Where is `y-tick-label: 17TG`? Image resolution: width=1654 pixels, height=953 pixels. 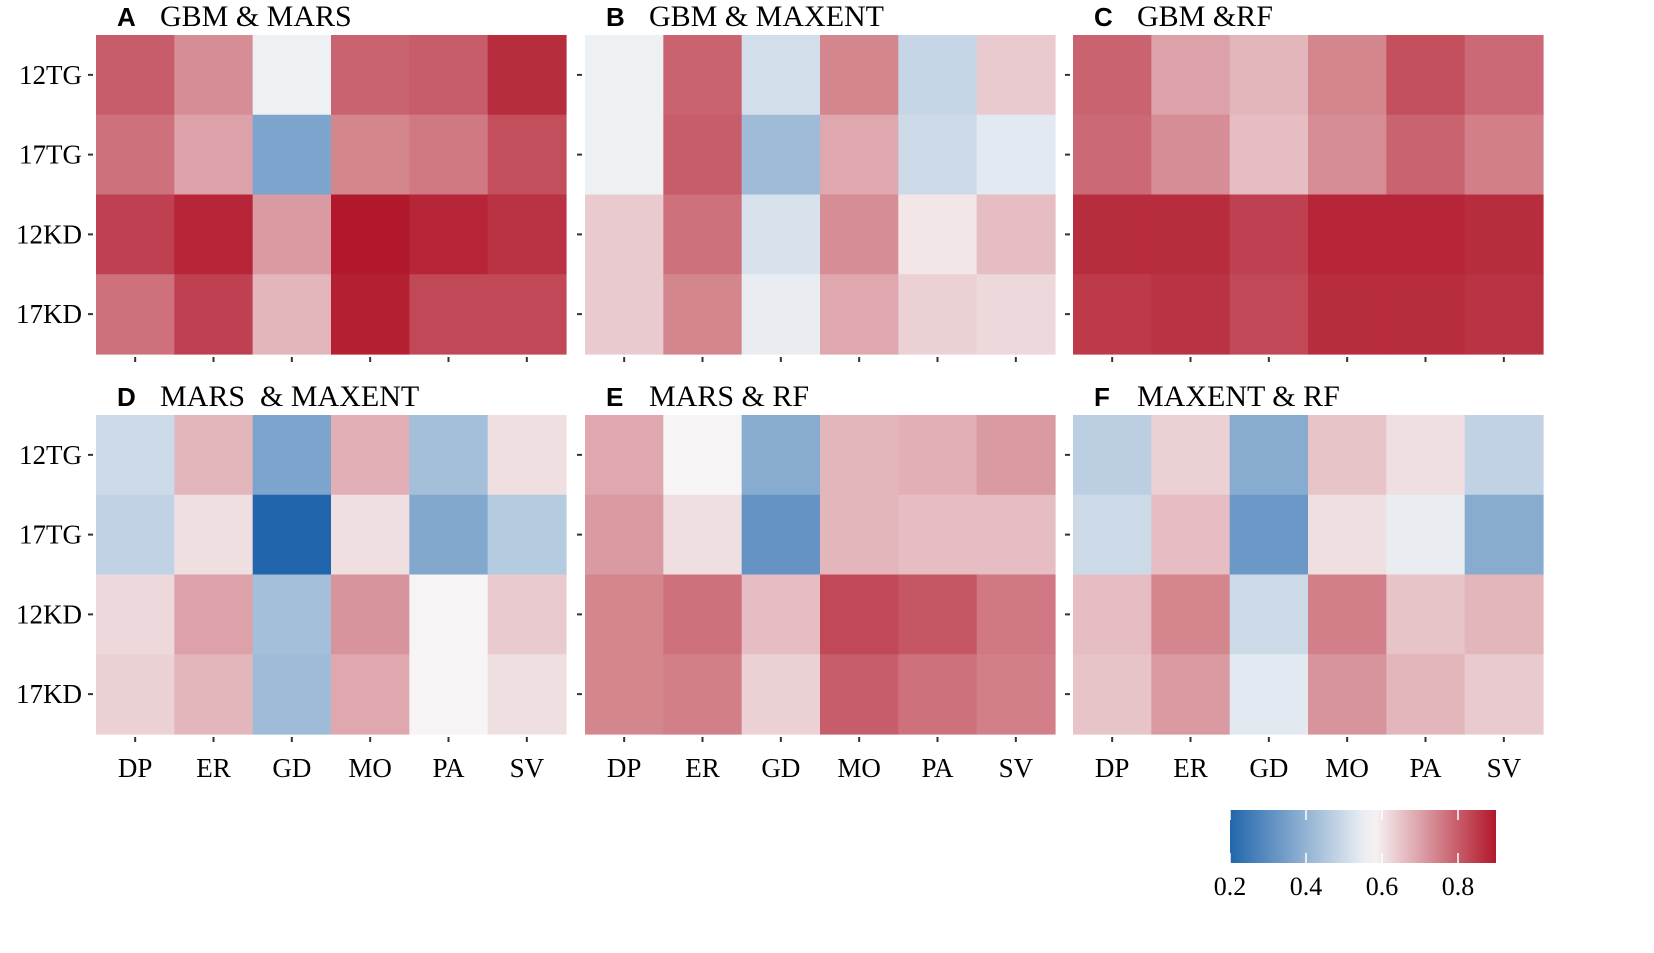
y-tick-label: 17TG is located at coordinates (50, 155).